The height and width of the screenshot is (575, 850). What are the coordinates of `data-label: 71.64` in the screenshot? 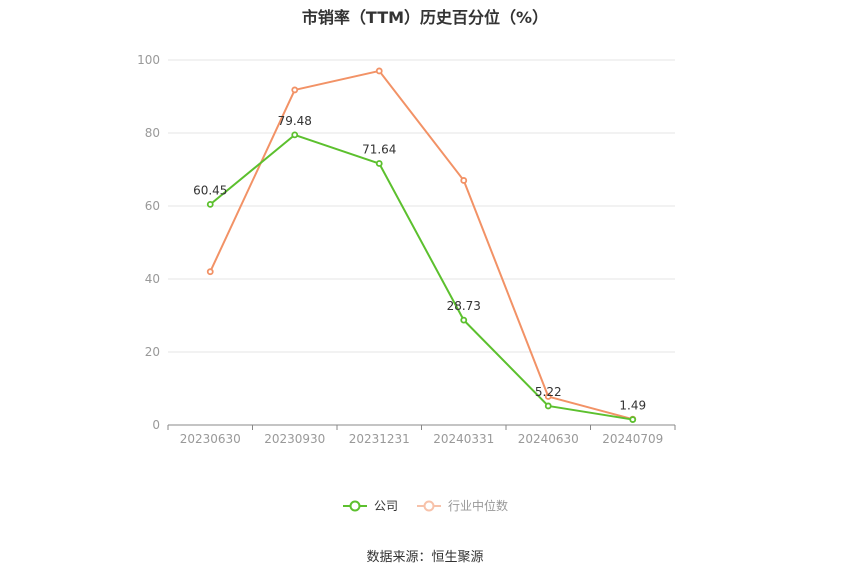 It's located at (379, 150).